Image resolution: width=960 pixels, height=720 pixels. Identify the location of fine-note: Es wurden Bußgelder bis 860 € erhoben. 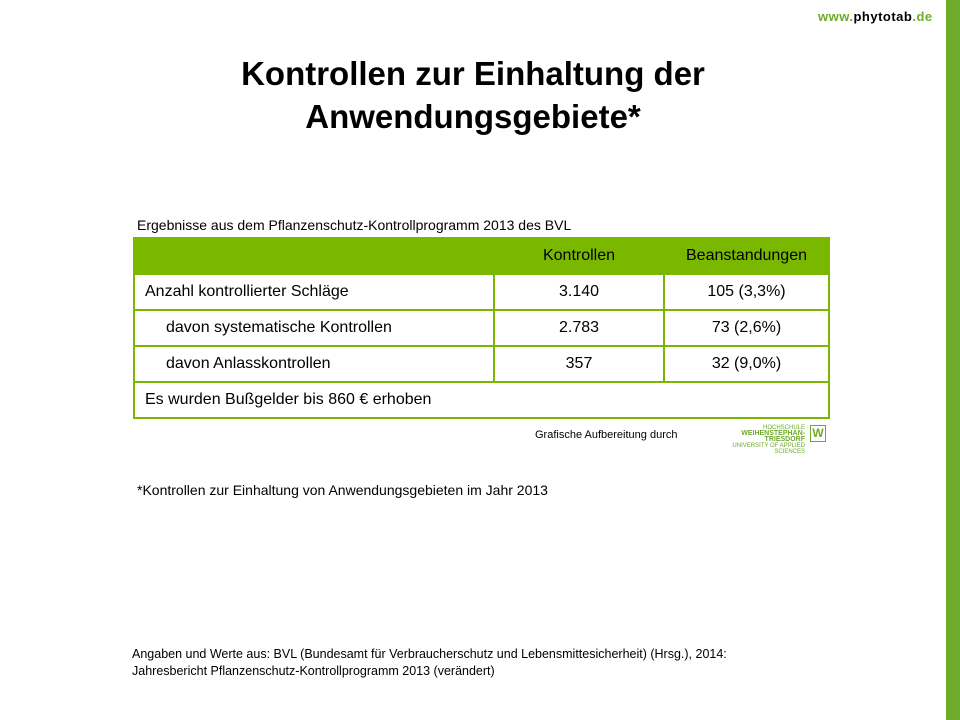
(481, 400).